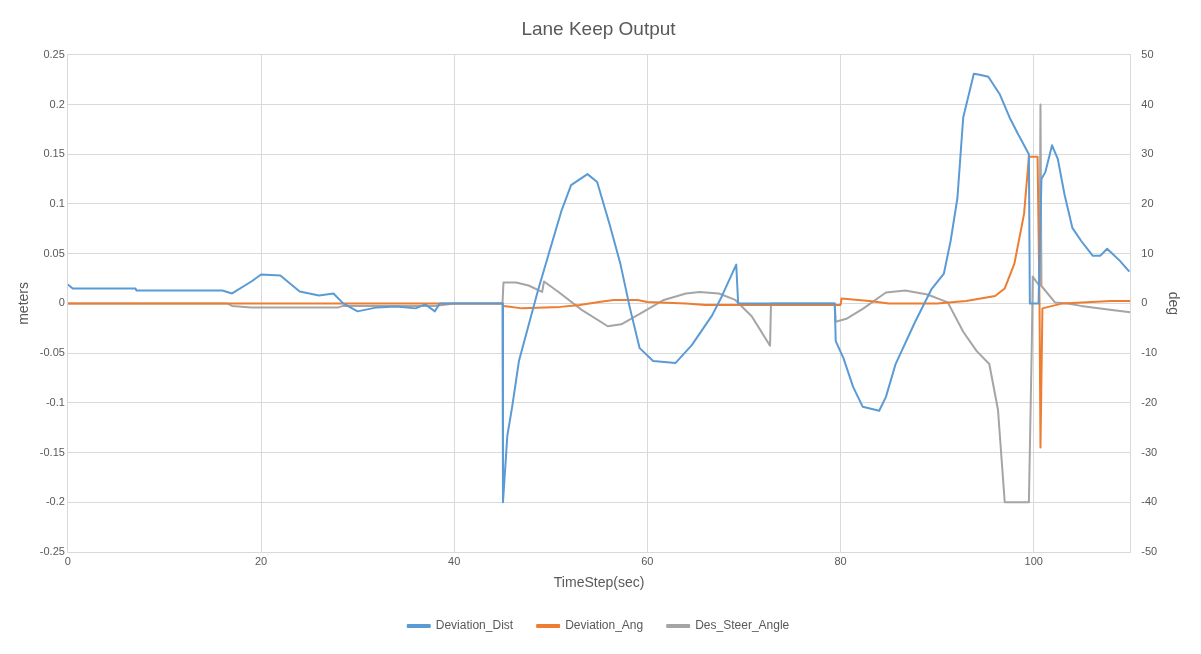  I want to click on y2-tick-label: 50, so click(1147, 53).